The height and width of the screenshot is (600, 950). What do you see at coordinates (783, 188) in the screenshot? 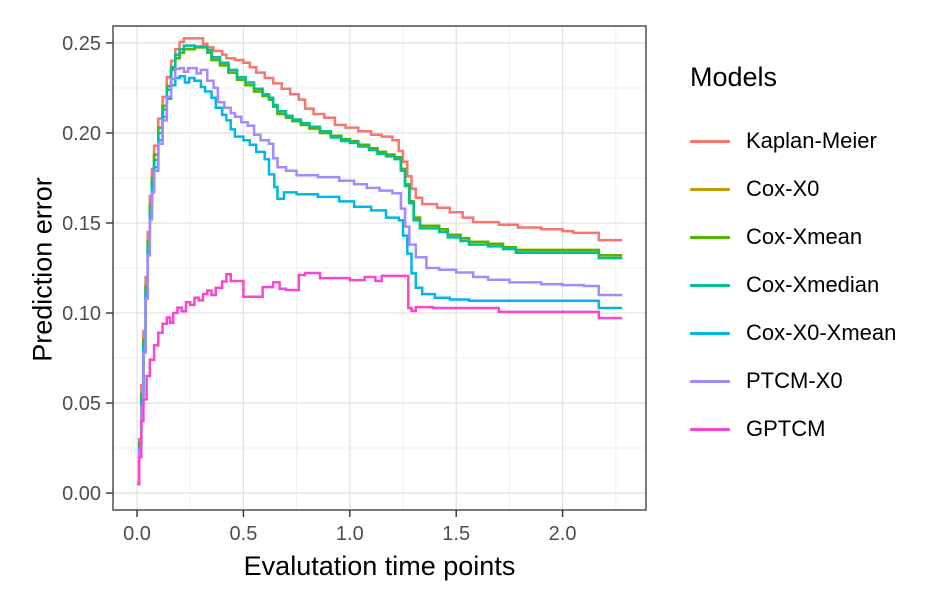
I see `legend-item-label: Cox-X0` at bounding box center [783, 188].